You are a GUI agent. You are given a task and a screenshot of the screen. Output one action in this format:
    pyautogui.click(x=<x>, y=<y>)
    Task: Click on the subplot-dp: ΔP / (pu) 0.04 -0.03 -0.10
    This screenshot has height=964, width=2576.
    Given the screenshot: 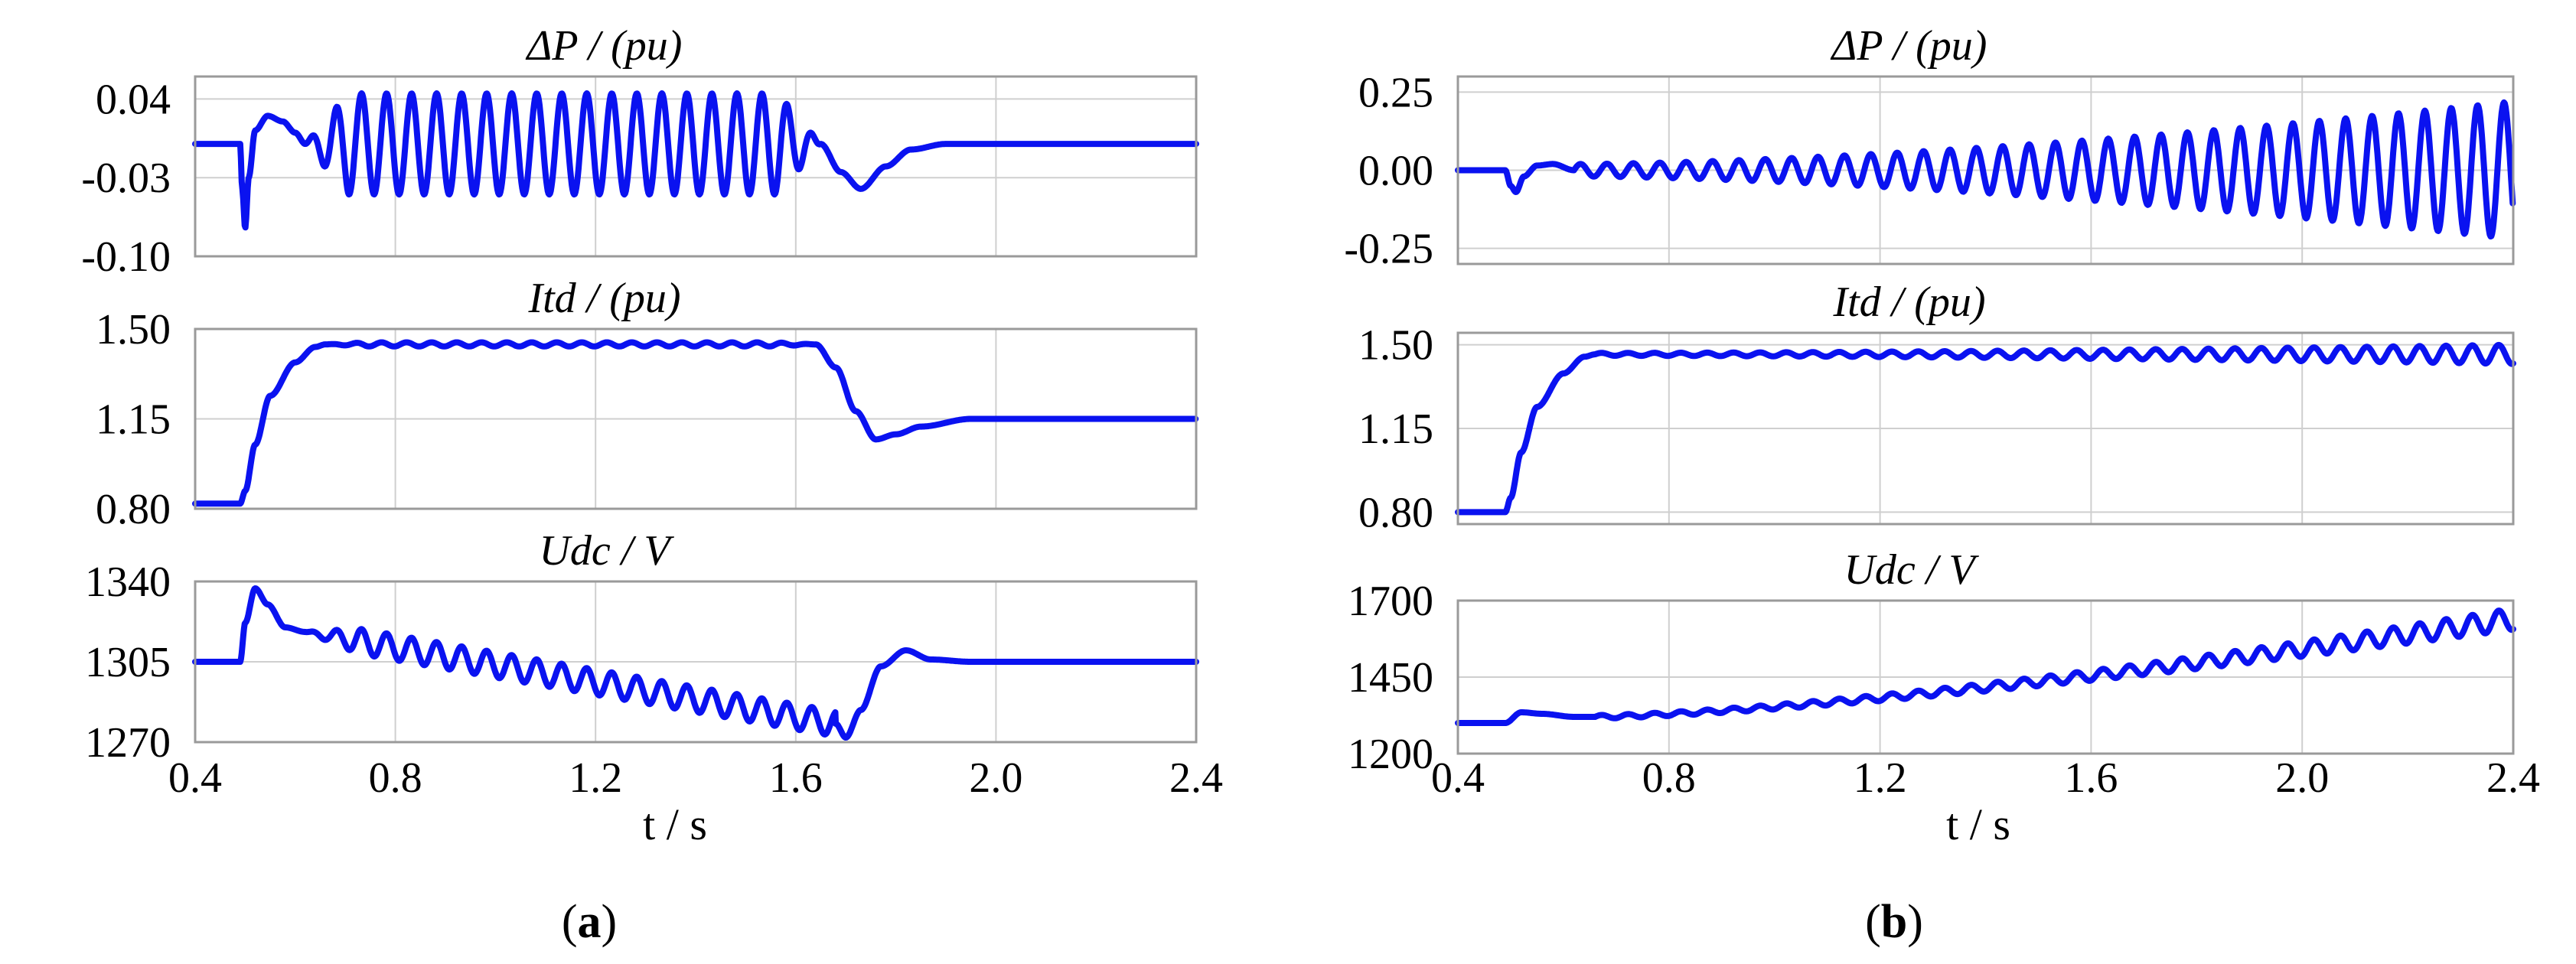 What is the action you would take?
    pyautogui.click(x=640, y=151)
    